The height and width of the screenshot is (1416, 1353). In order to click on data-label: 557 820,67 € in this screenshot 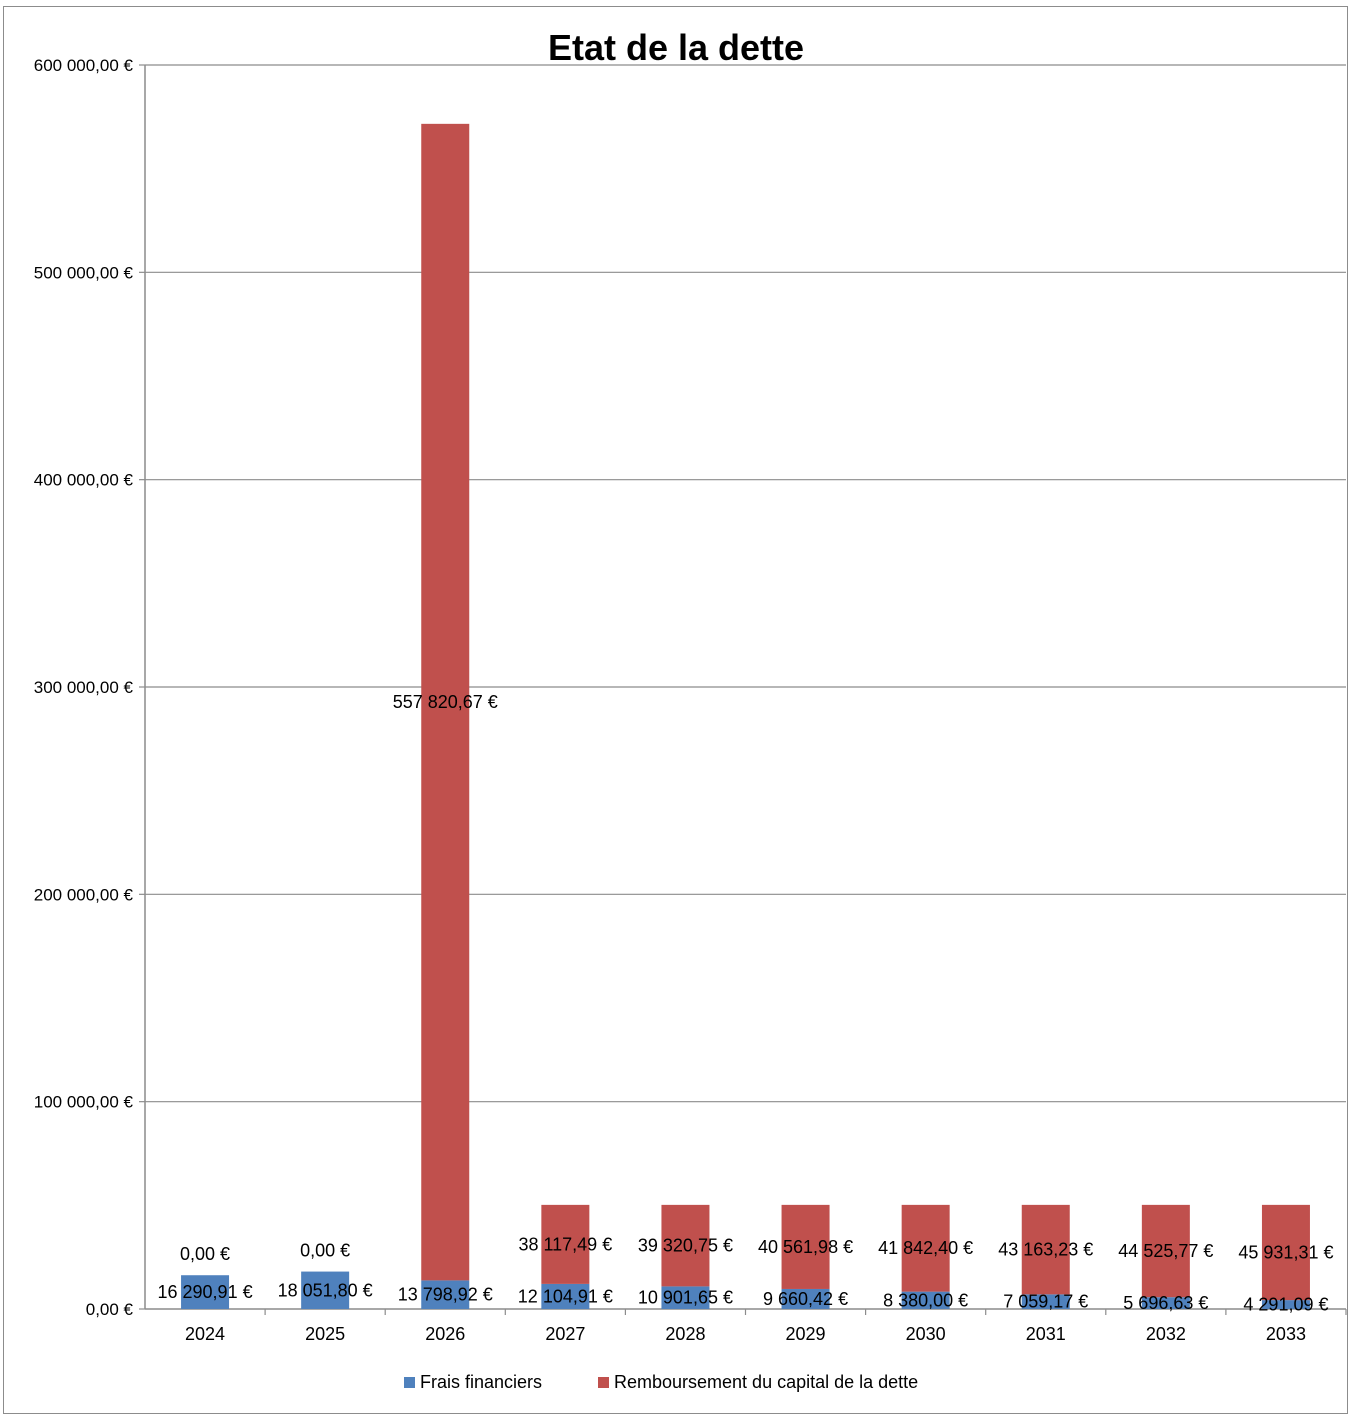, I will do `click(445, 702)`.